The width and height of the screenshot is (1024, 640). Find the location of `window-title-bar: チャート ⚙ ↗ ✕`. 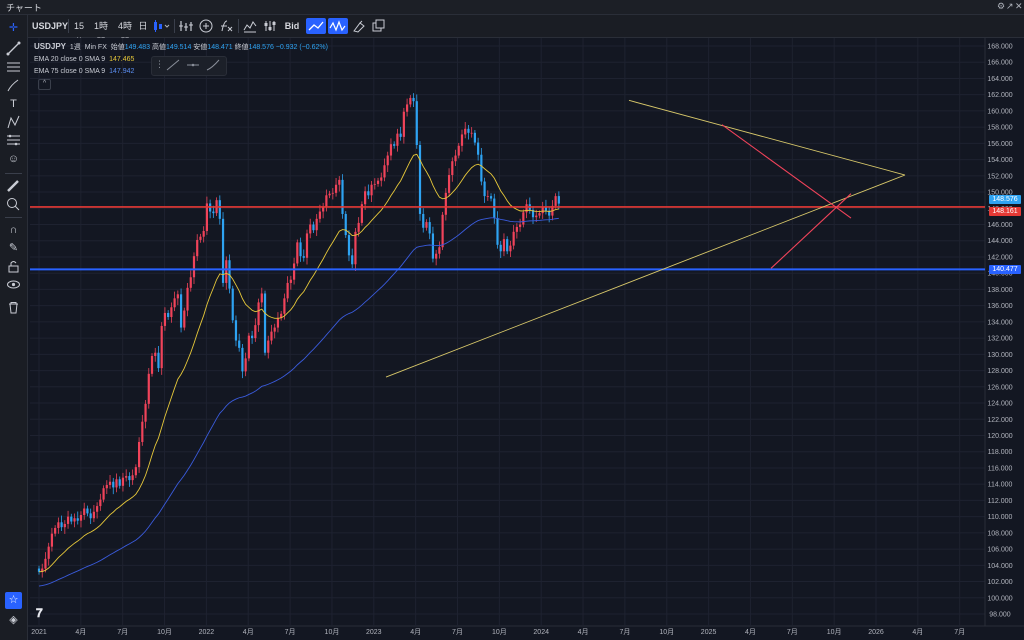

window-title-bar: チャート ⚙ ↗ ✕ is located at coordinates (512, 7).